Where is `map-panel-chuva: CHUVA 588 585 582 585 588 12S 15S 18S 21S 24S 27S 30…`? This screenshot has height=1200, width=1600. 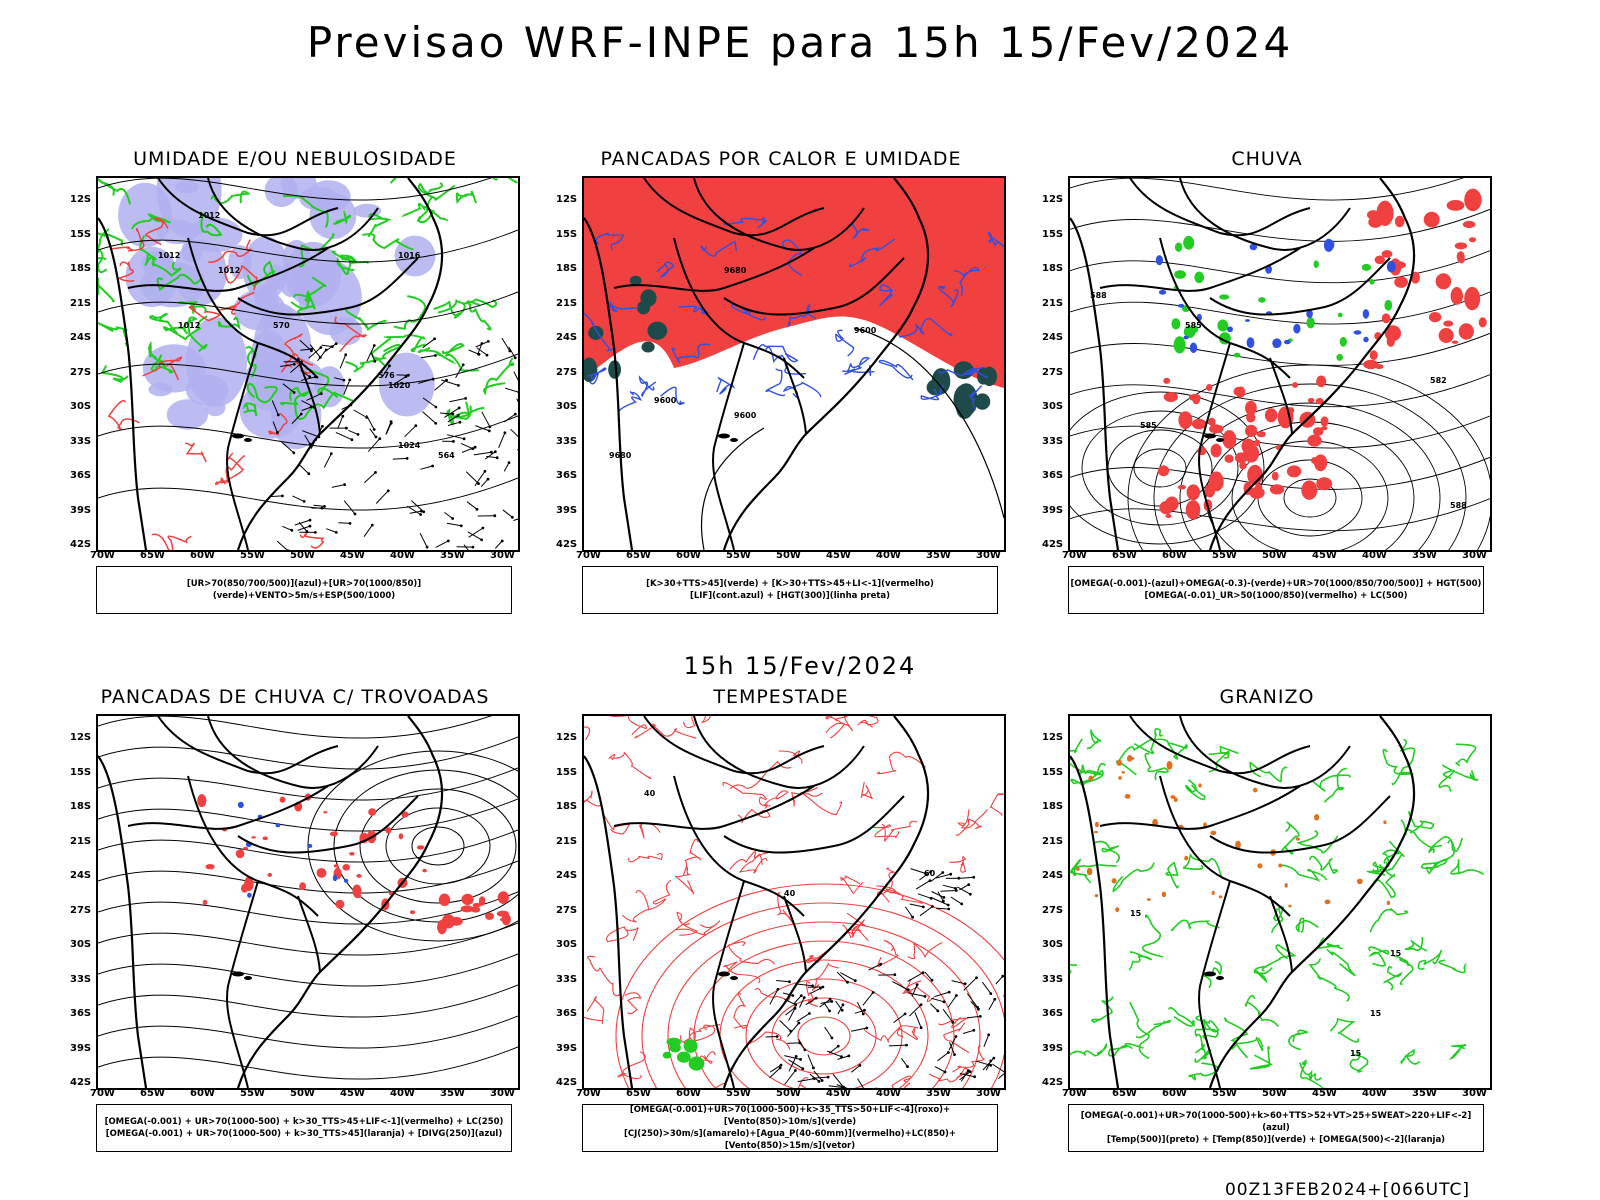
map-panel-chuva: CHUVA 588 585 582 585 588 12S 15S 18S 21S 24S 27S 30… is located at coordinates (1262, 383).